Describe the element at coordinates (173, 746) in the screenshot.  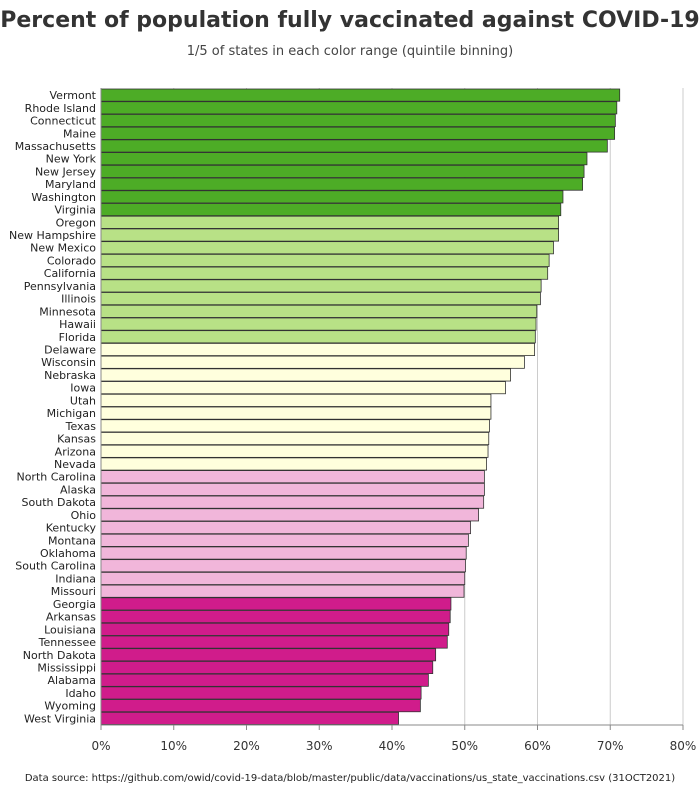
I see `x-tick-label: 10%` at that location.